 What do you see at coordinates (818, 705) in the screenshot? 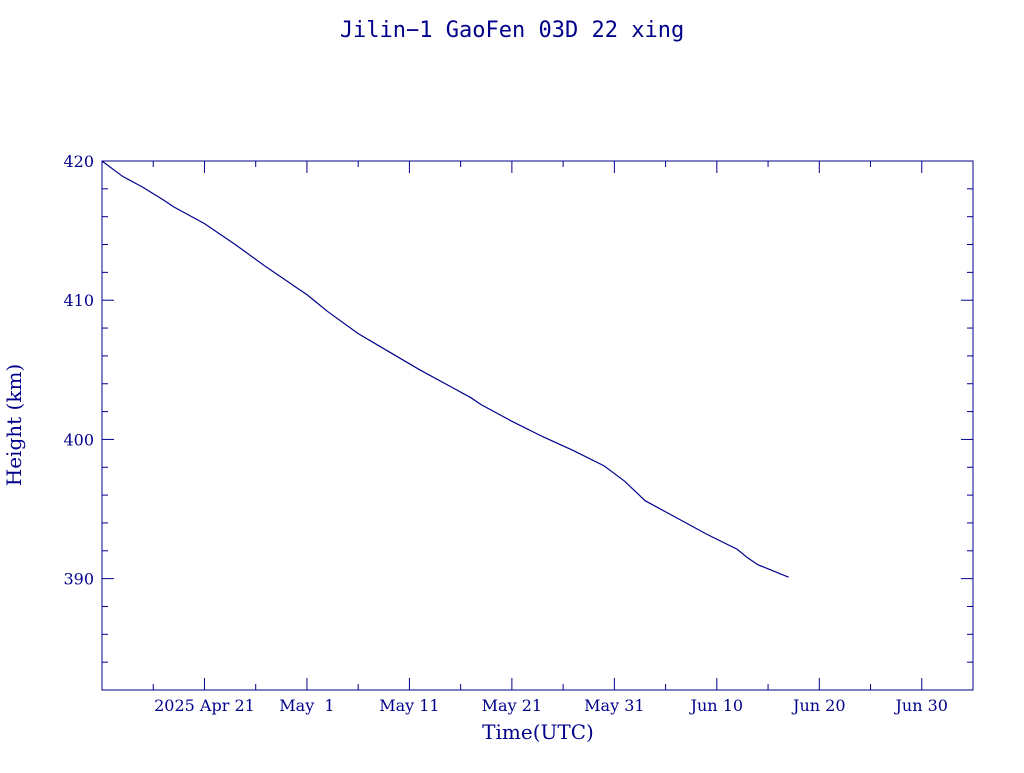
I see `x-tick-label: Jun 20` at bounding box center [818, 705].